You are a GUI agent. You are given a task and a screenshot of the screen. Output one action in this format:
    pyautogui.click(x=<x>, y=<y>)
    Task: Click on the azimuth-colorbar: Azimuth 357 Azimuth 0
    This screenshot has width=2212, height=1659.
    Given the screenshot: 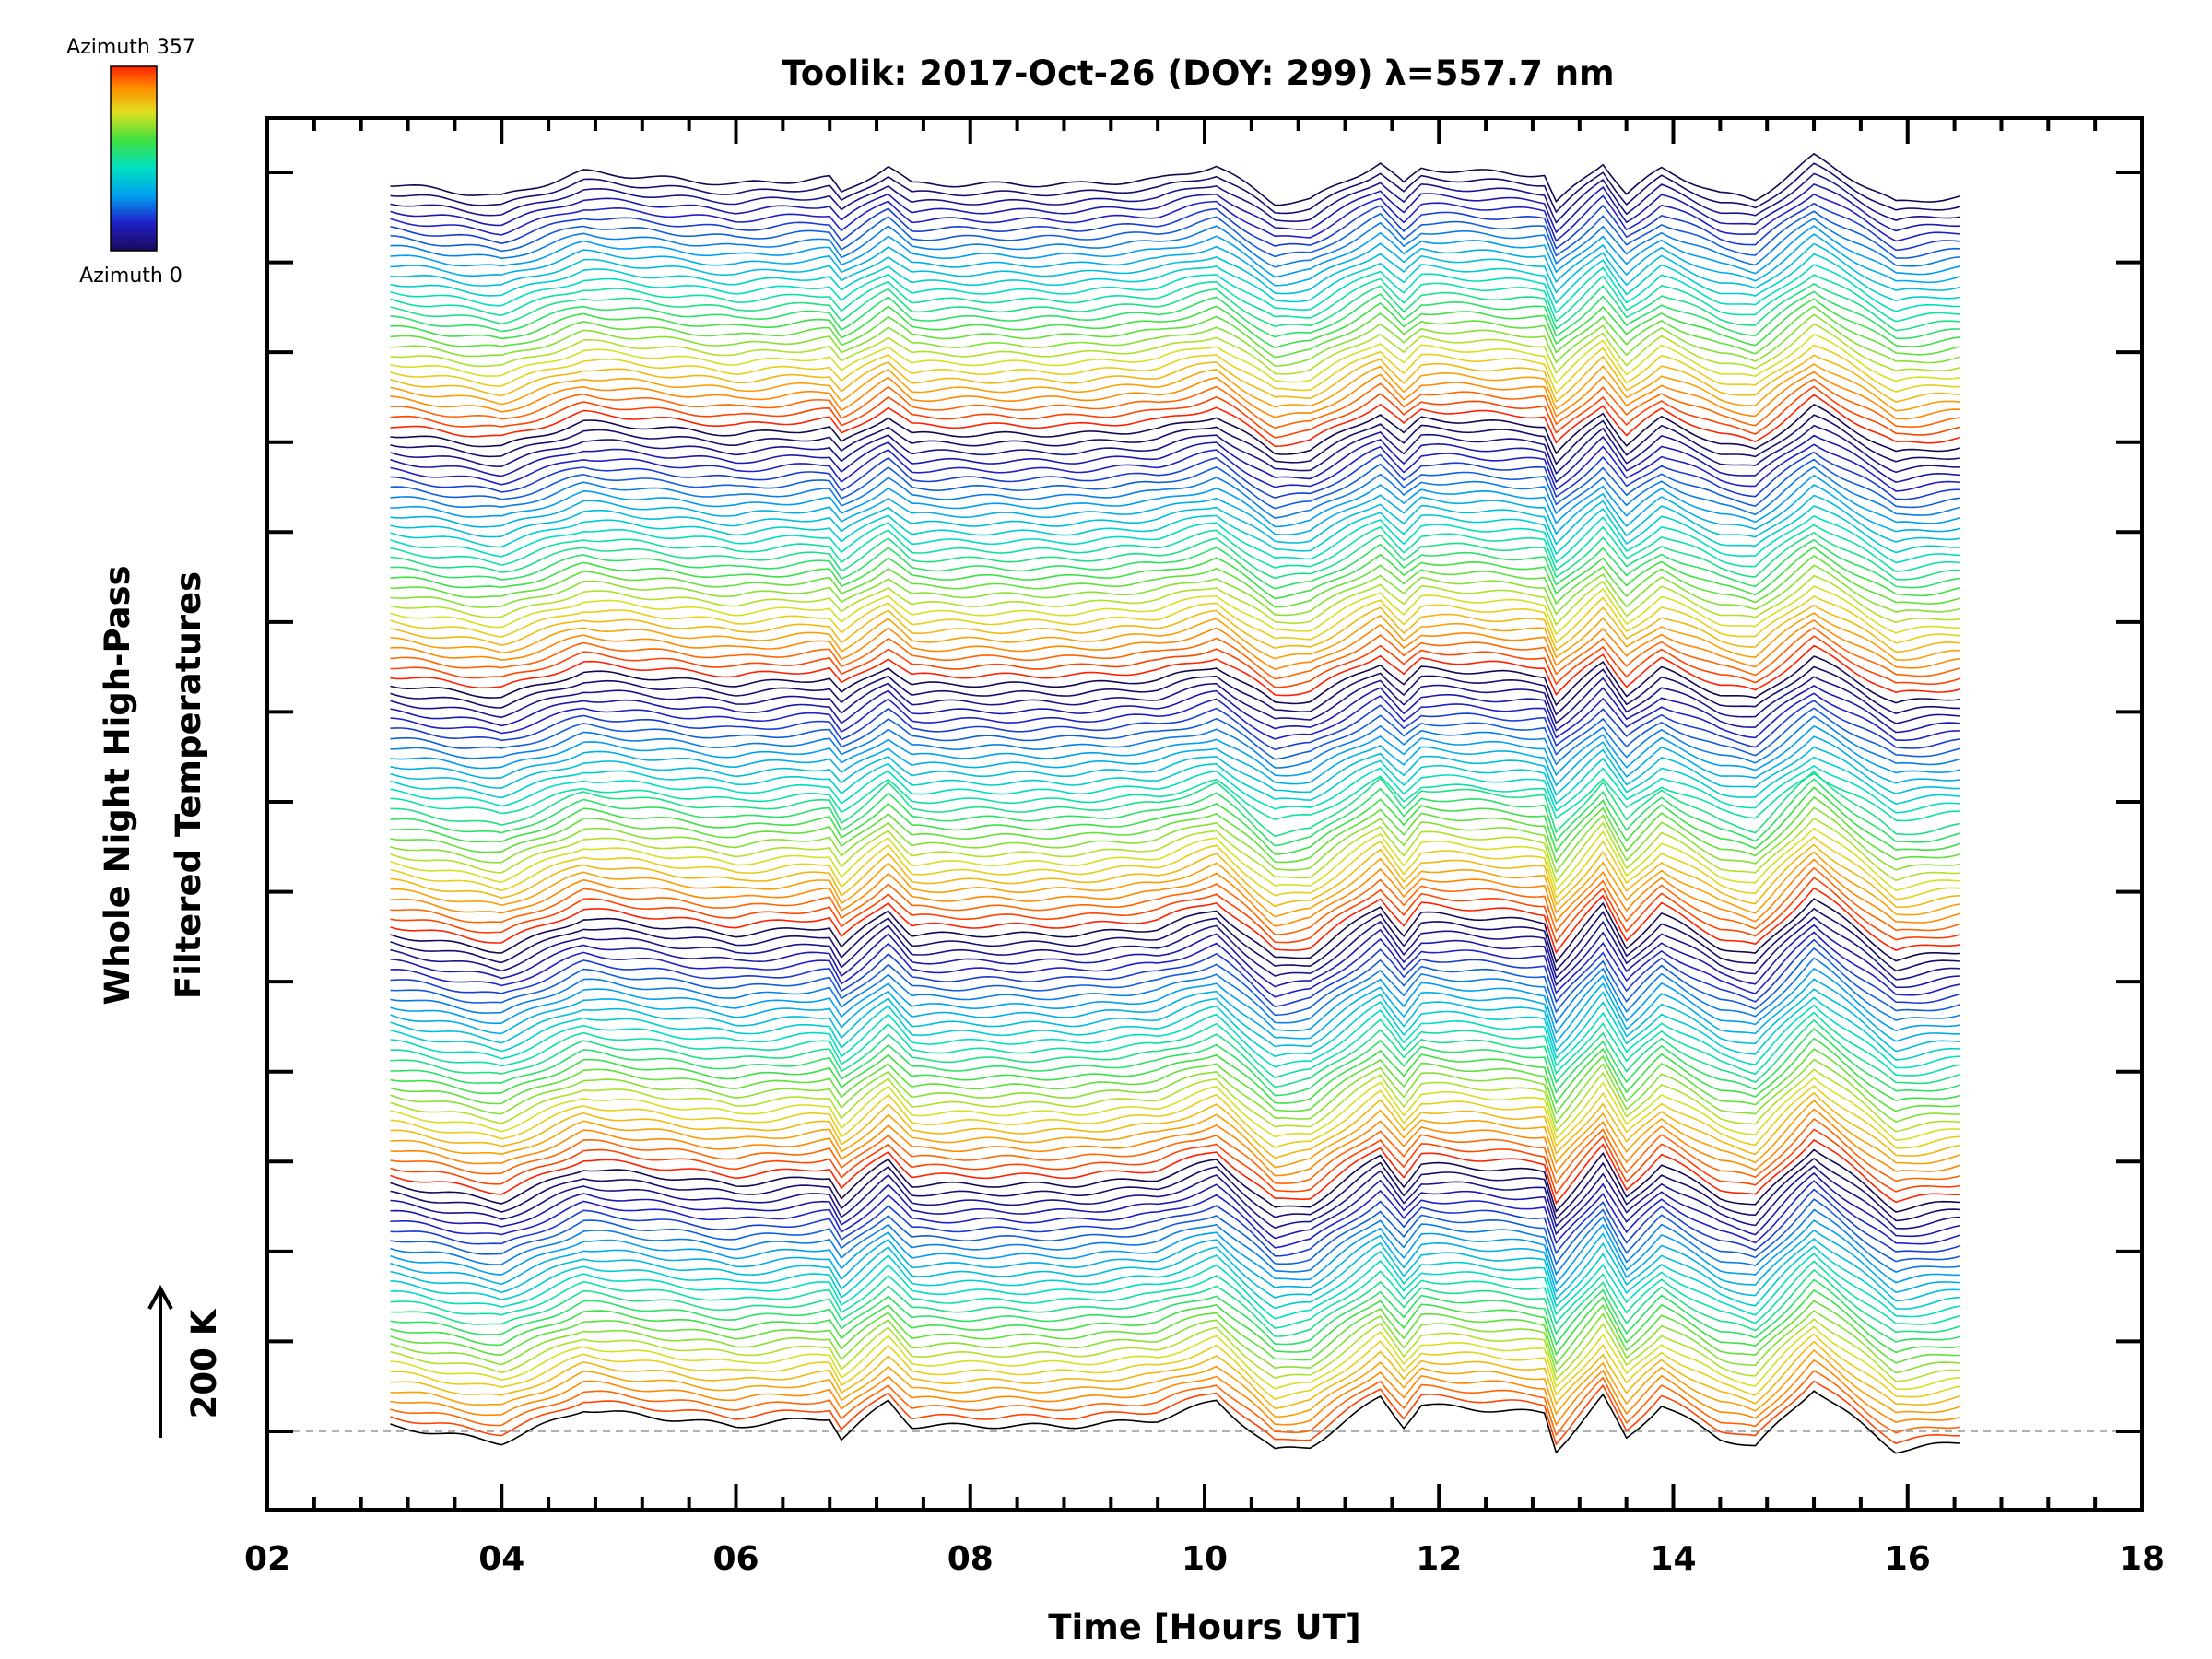 What is the action you would take?
    pyautogui.click(x=130, y=162)
    